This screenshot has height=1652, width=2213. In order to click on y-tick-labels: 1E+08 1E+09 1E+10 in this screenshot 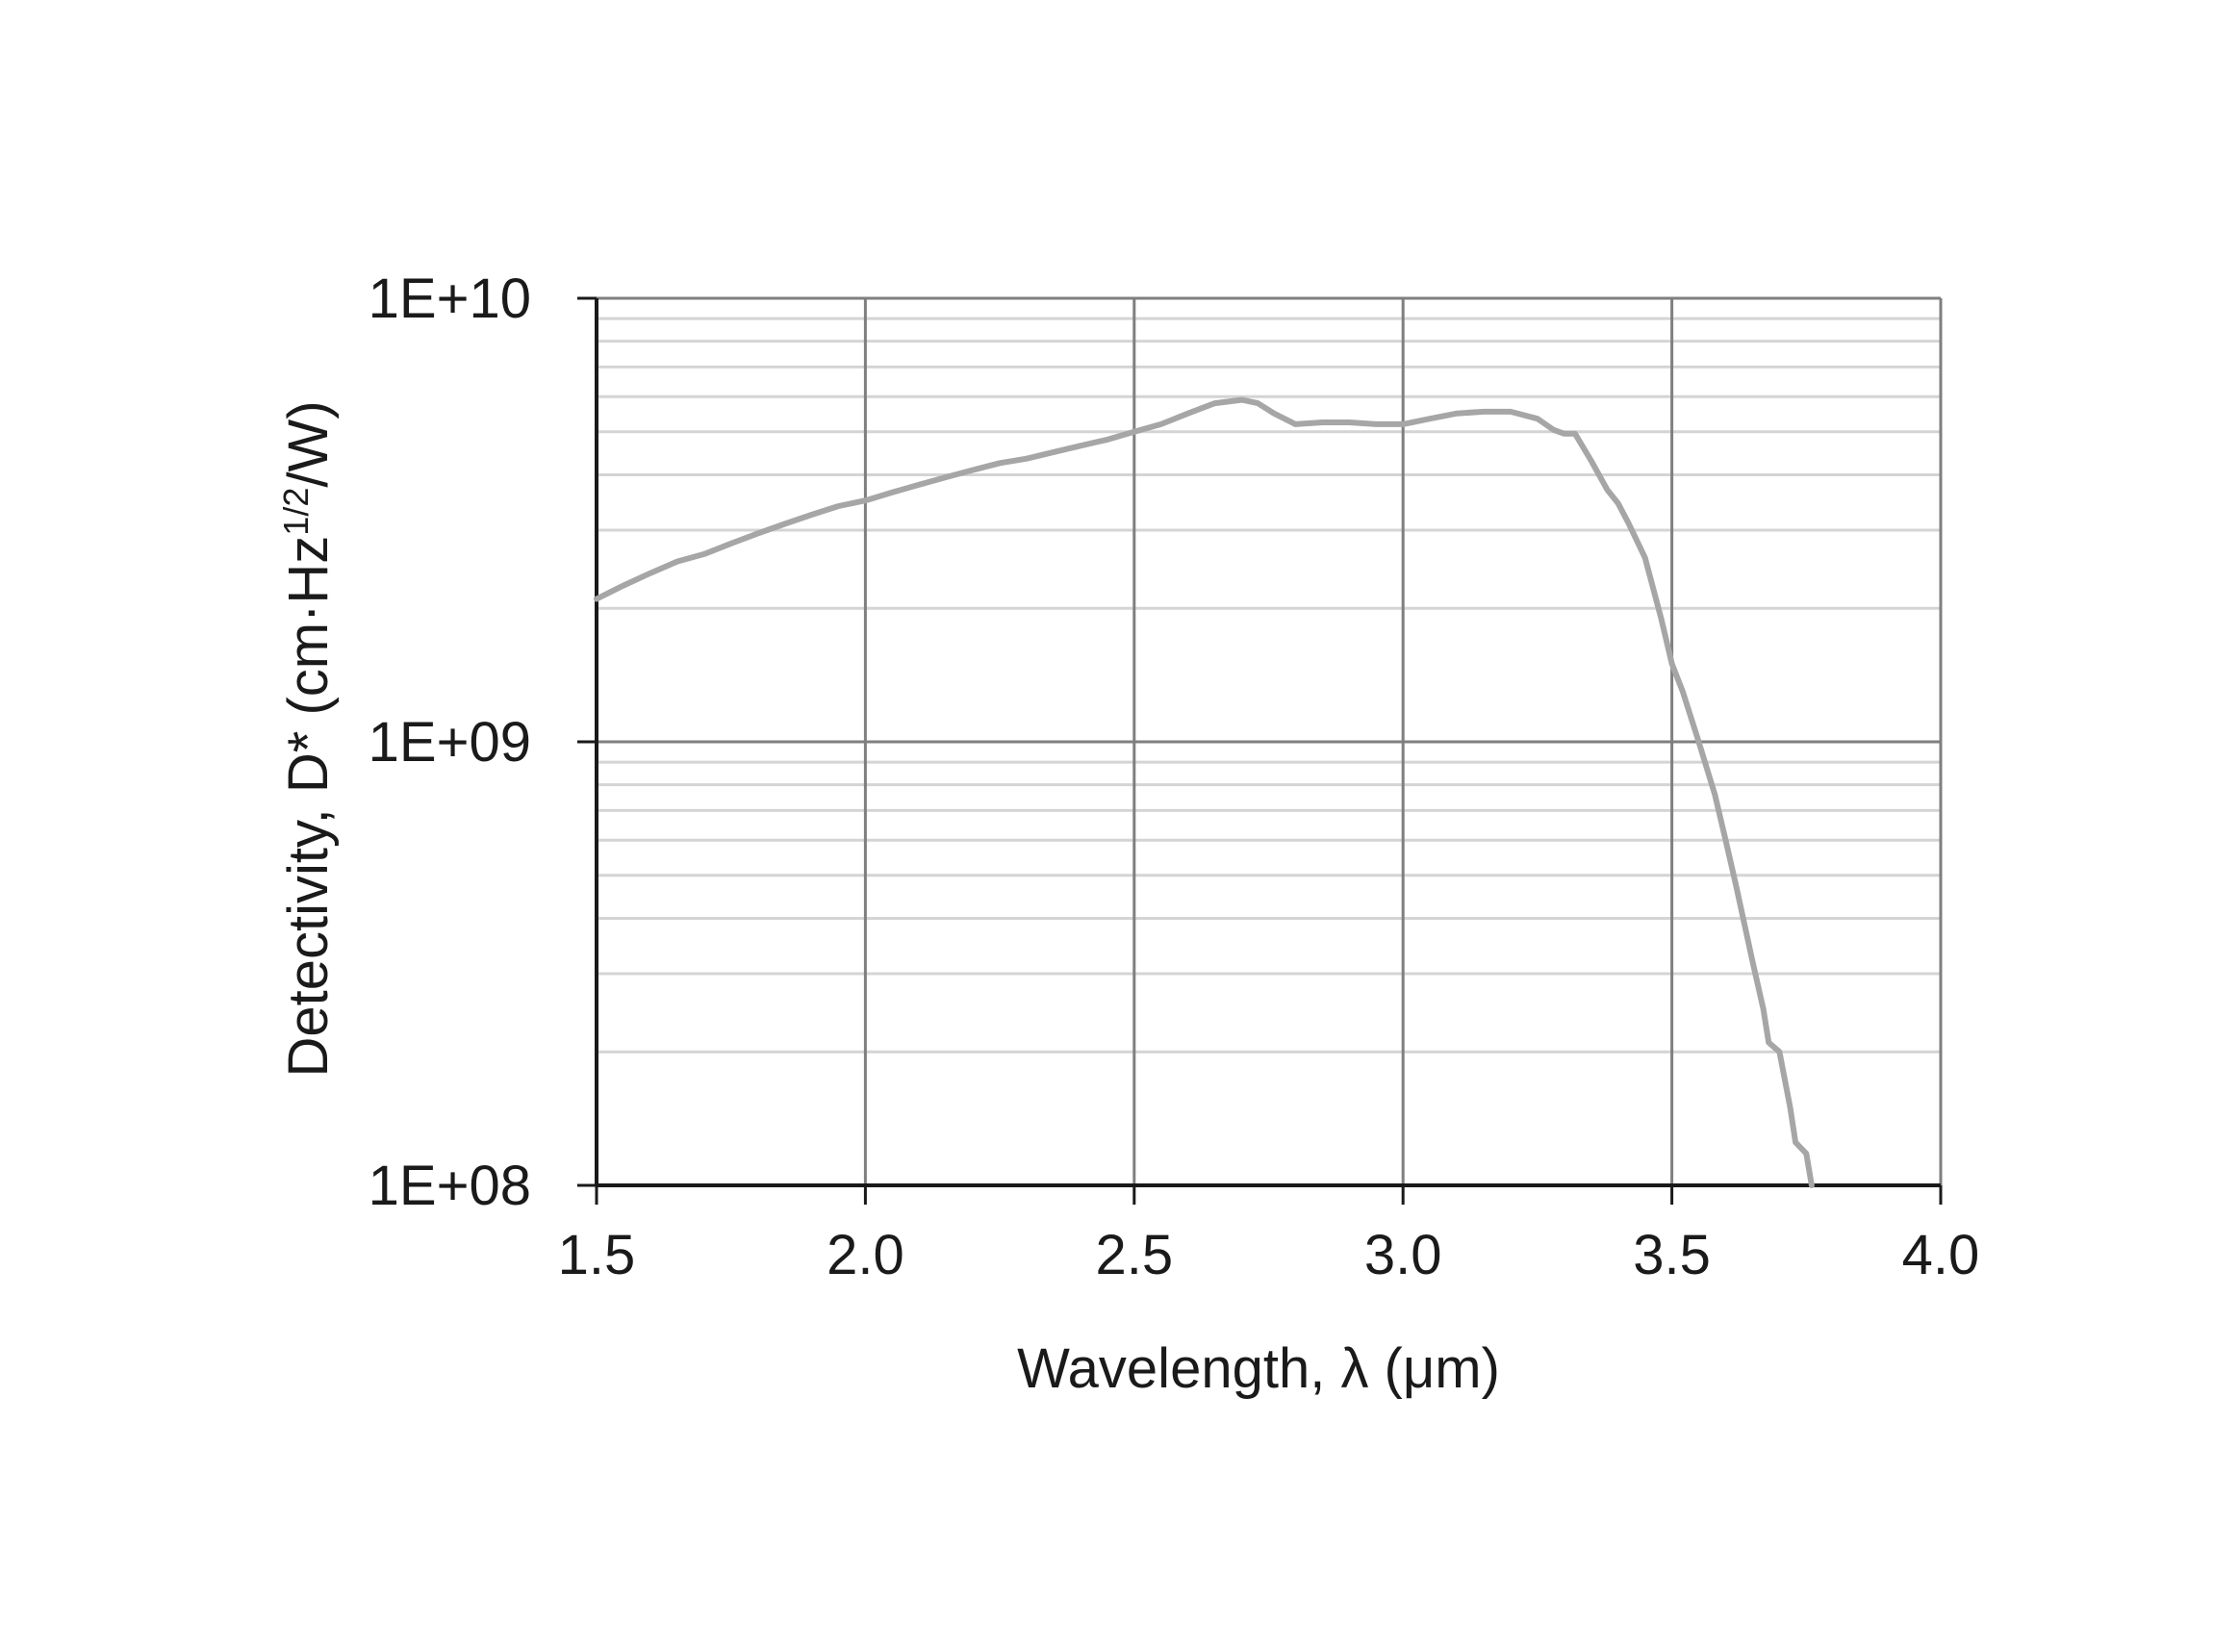, I will do `click(450, 742)`.